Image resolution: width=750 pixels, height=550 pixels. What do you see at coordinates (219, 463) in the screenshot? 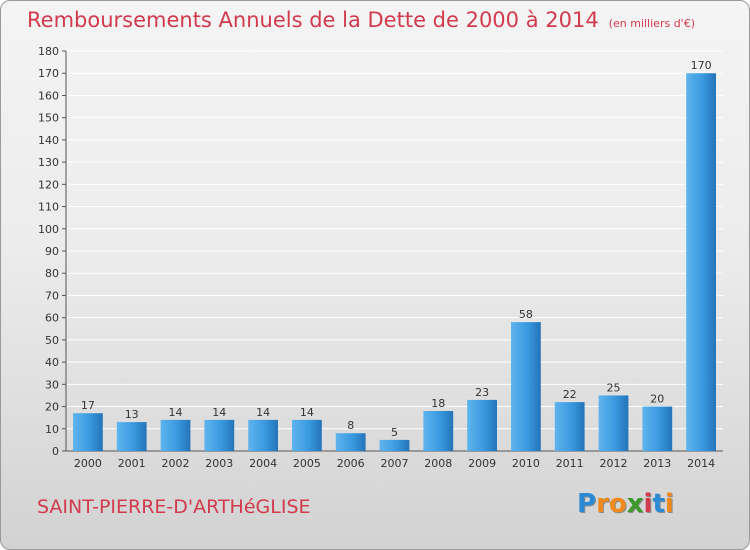
I see `x-tick-label: 2003` at bounding box center [219, 463].